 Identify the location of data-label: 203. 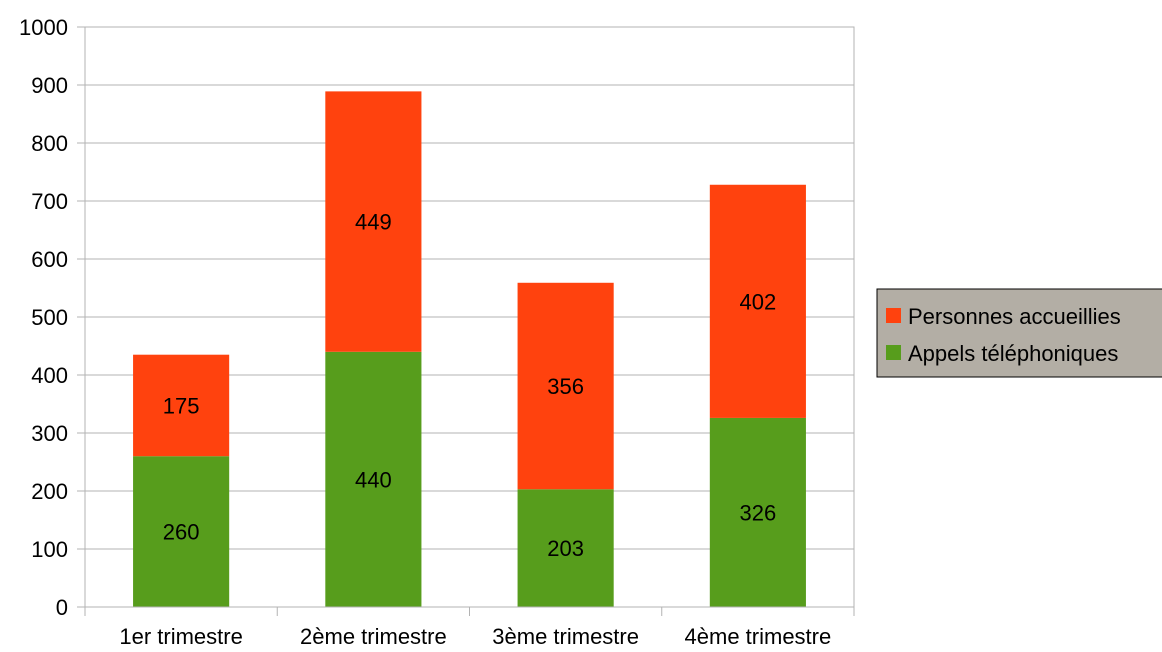
(565, 548).